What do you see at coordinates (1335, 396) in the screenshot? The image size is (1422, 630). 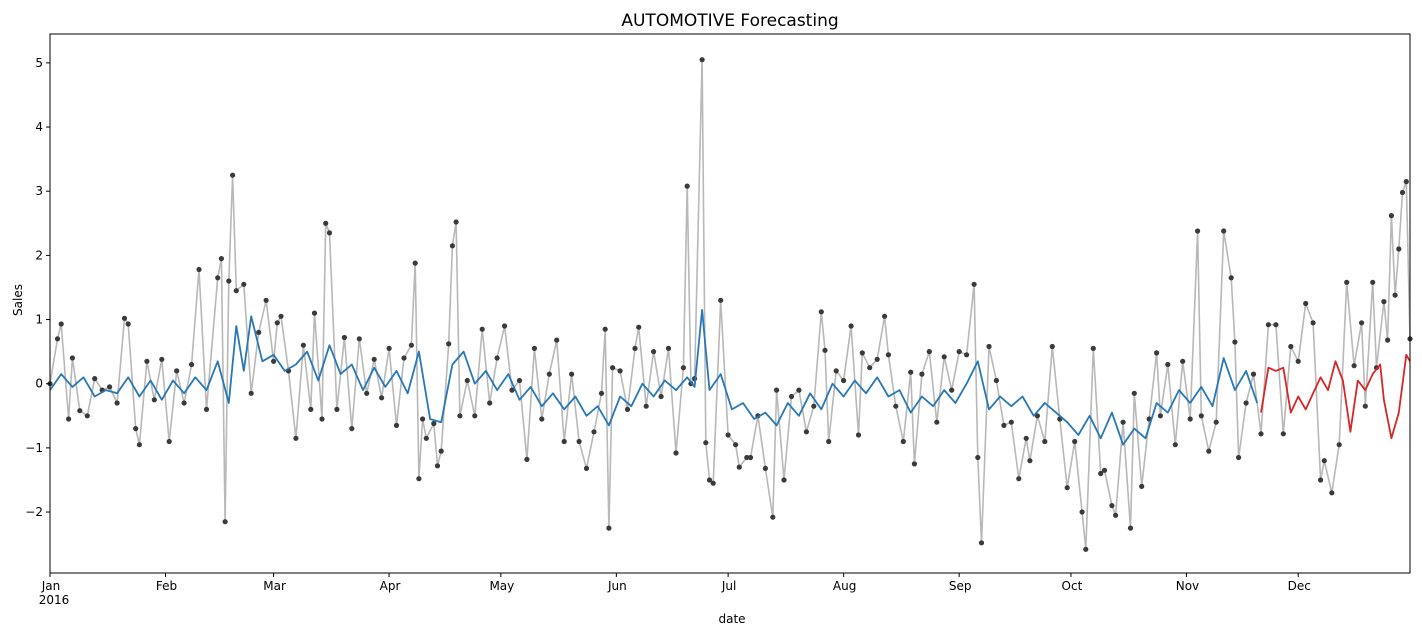 I see `series-line-forecast` at bounding box center [1335, 396].